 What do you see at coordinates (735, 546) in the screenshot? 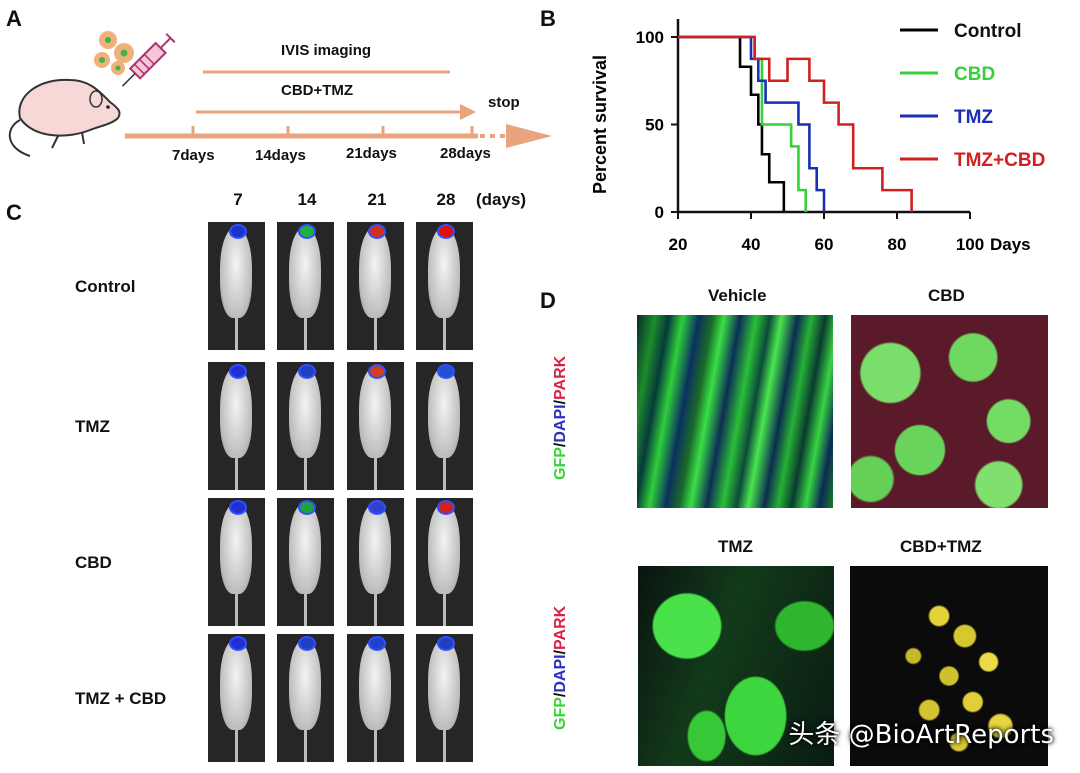
I see `micro-title-tmz: TMZ` at bounding box center [735, 546].